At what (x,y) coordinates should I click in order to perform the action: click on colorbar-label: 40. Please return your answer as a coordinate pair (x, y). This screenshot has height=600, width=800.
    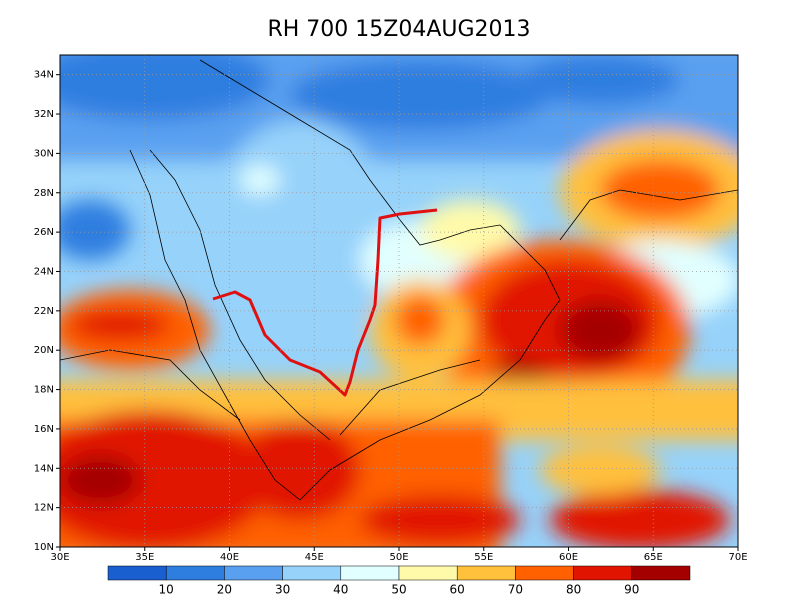
    Looking at the image, I should click on (340, 590).